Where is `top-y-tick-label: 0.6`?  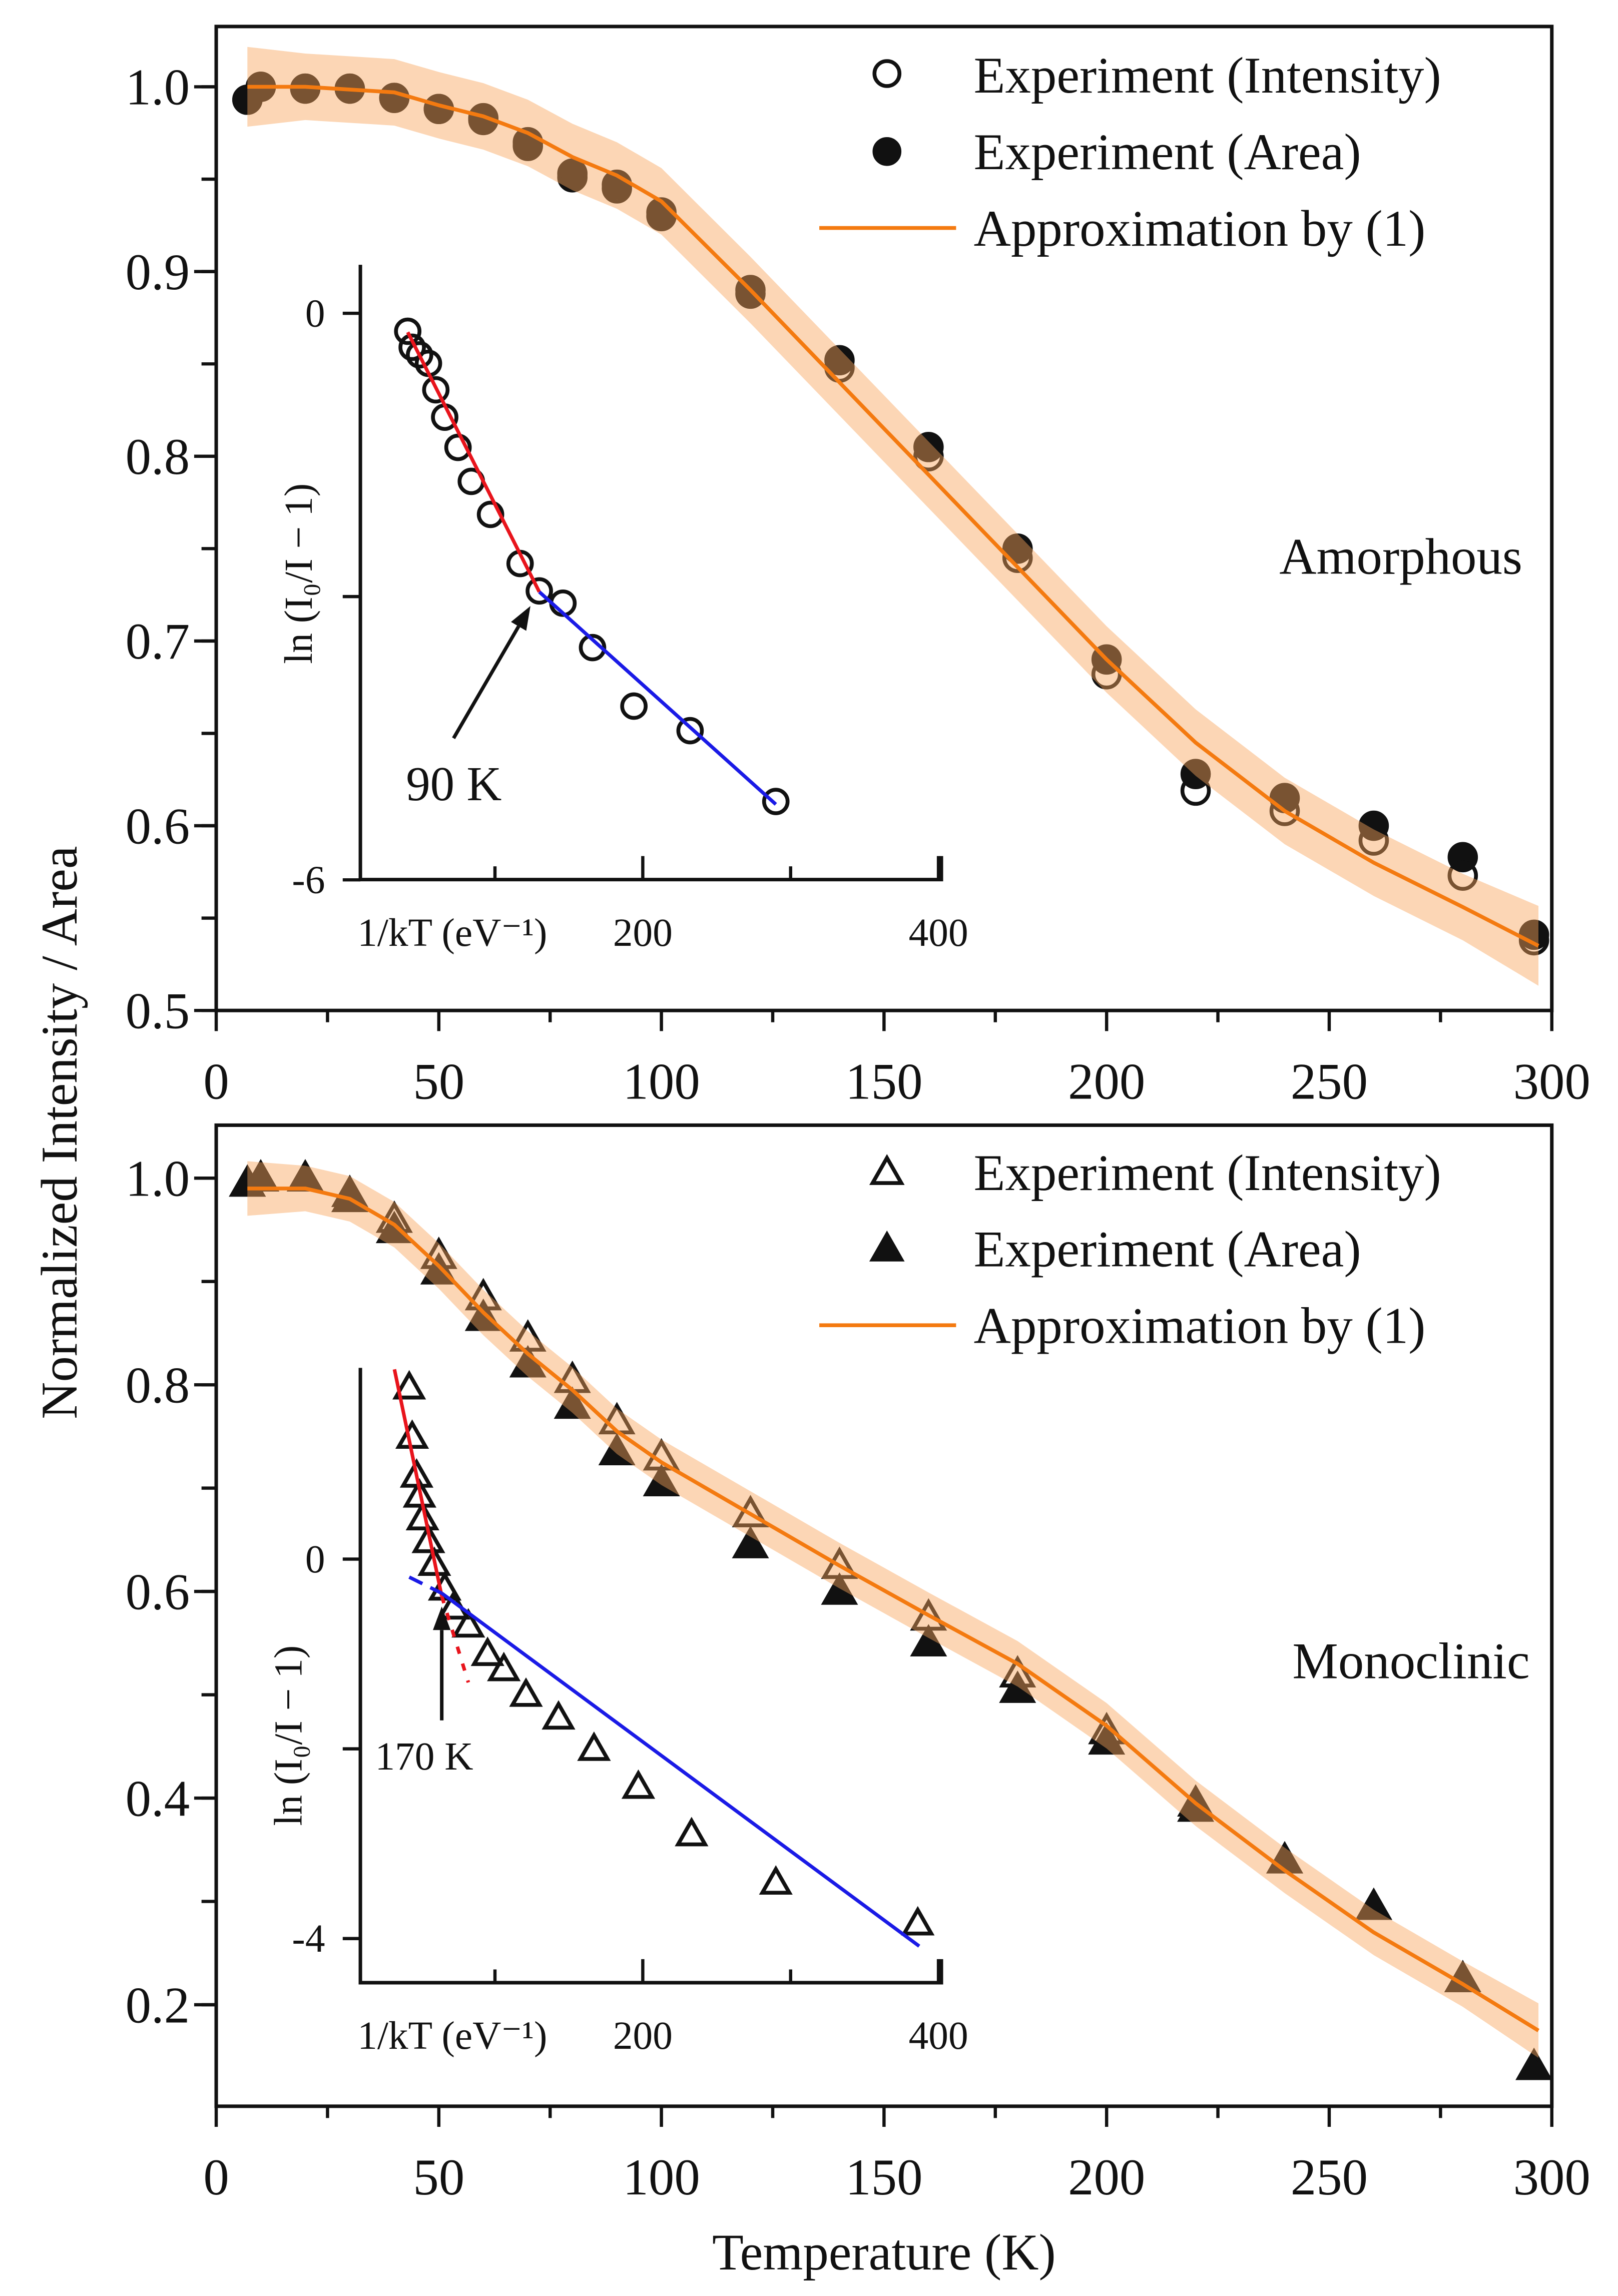 top-y-tick-label: 0.6 is located at coordinates (158, 826).